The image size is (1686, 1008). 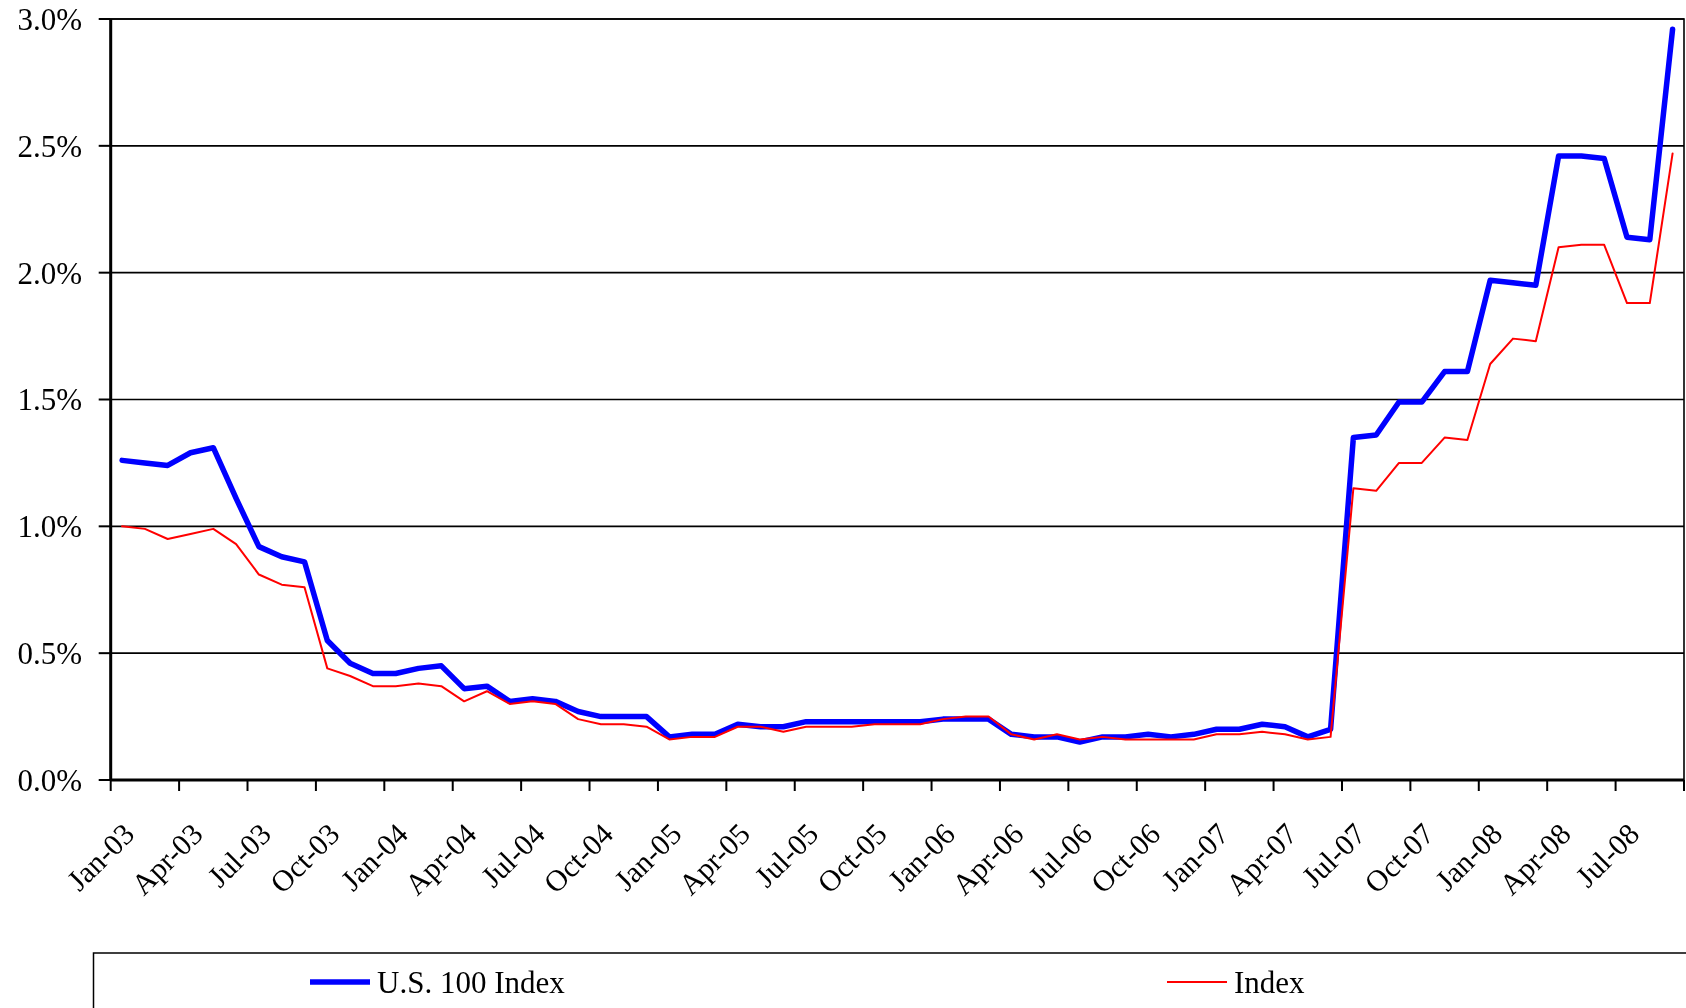 What do you see at coordinates (49, 780) in the screenshot?
I see `y-tick-label: 0.0%` at bounding box center [49, 780].